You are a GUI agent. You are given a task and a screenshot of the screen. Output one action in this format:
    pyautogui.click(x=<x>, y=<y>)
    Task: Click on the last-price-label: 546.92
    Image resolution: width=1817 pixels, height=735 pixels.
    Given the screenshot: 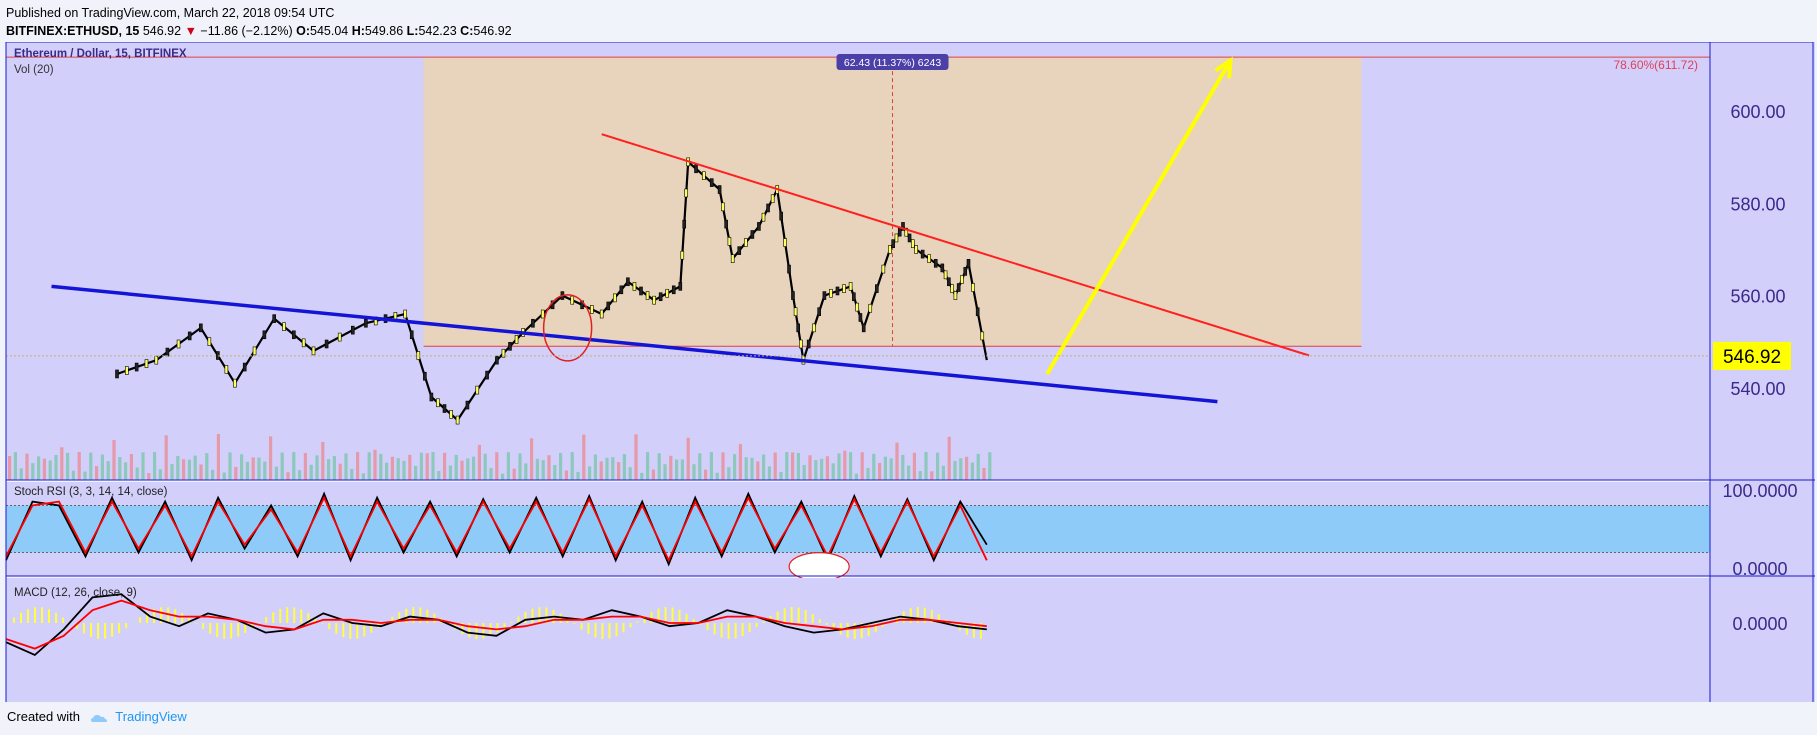 What is the action you would take?
    pyautogui.click(x=1752, y=357)
    